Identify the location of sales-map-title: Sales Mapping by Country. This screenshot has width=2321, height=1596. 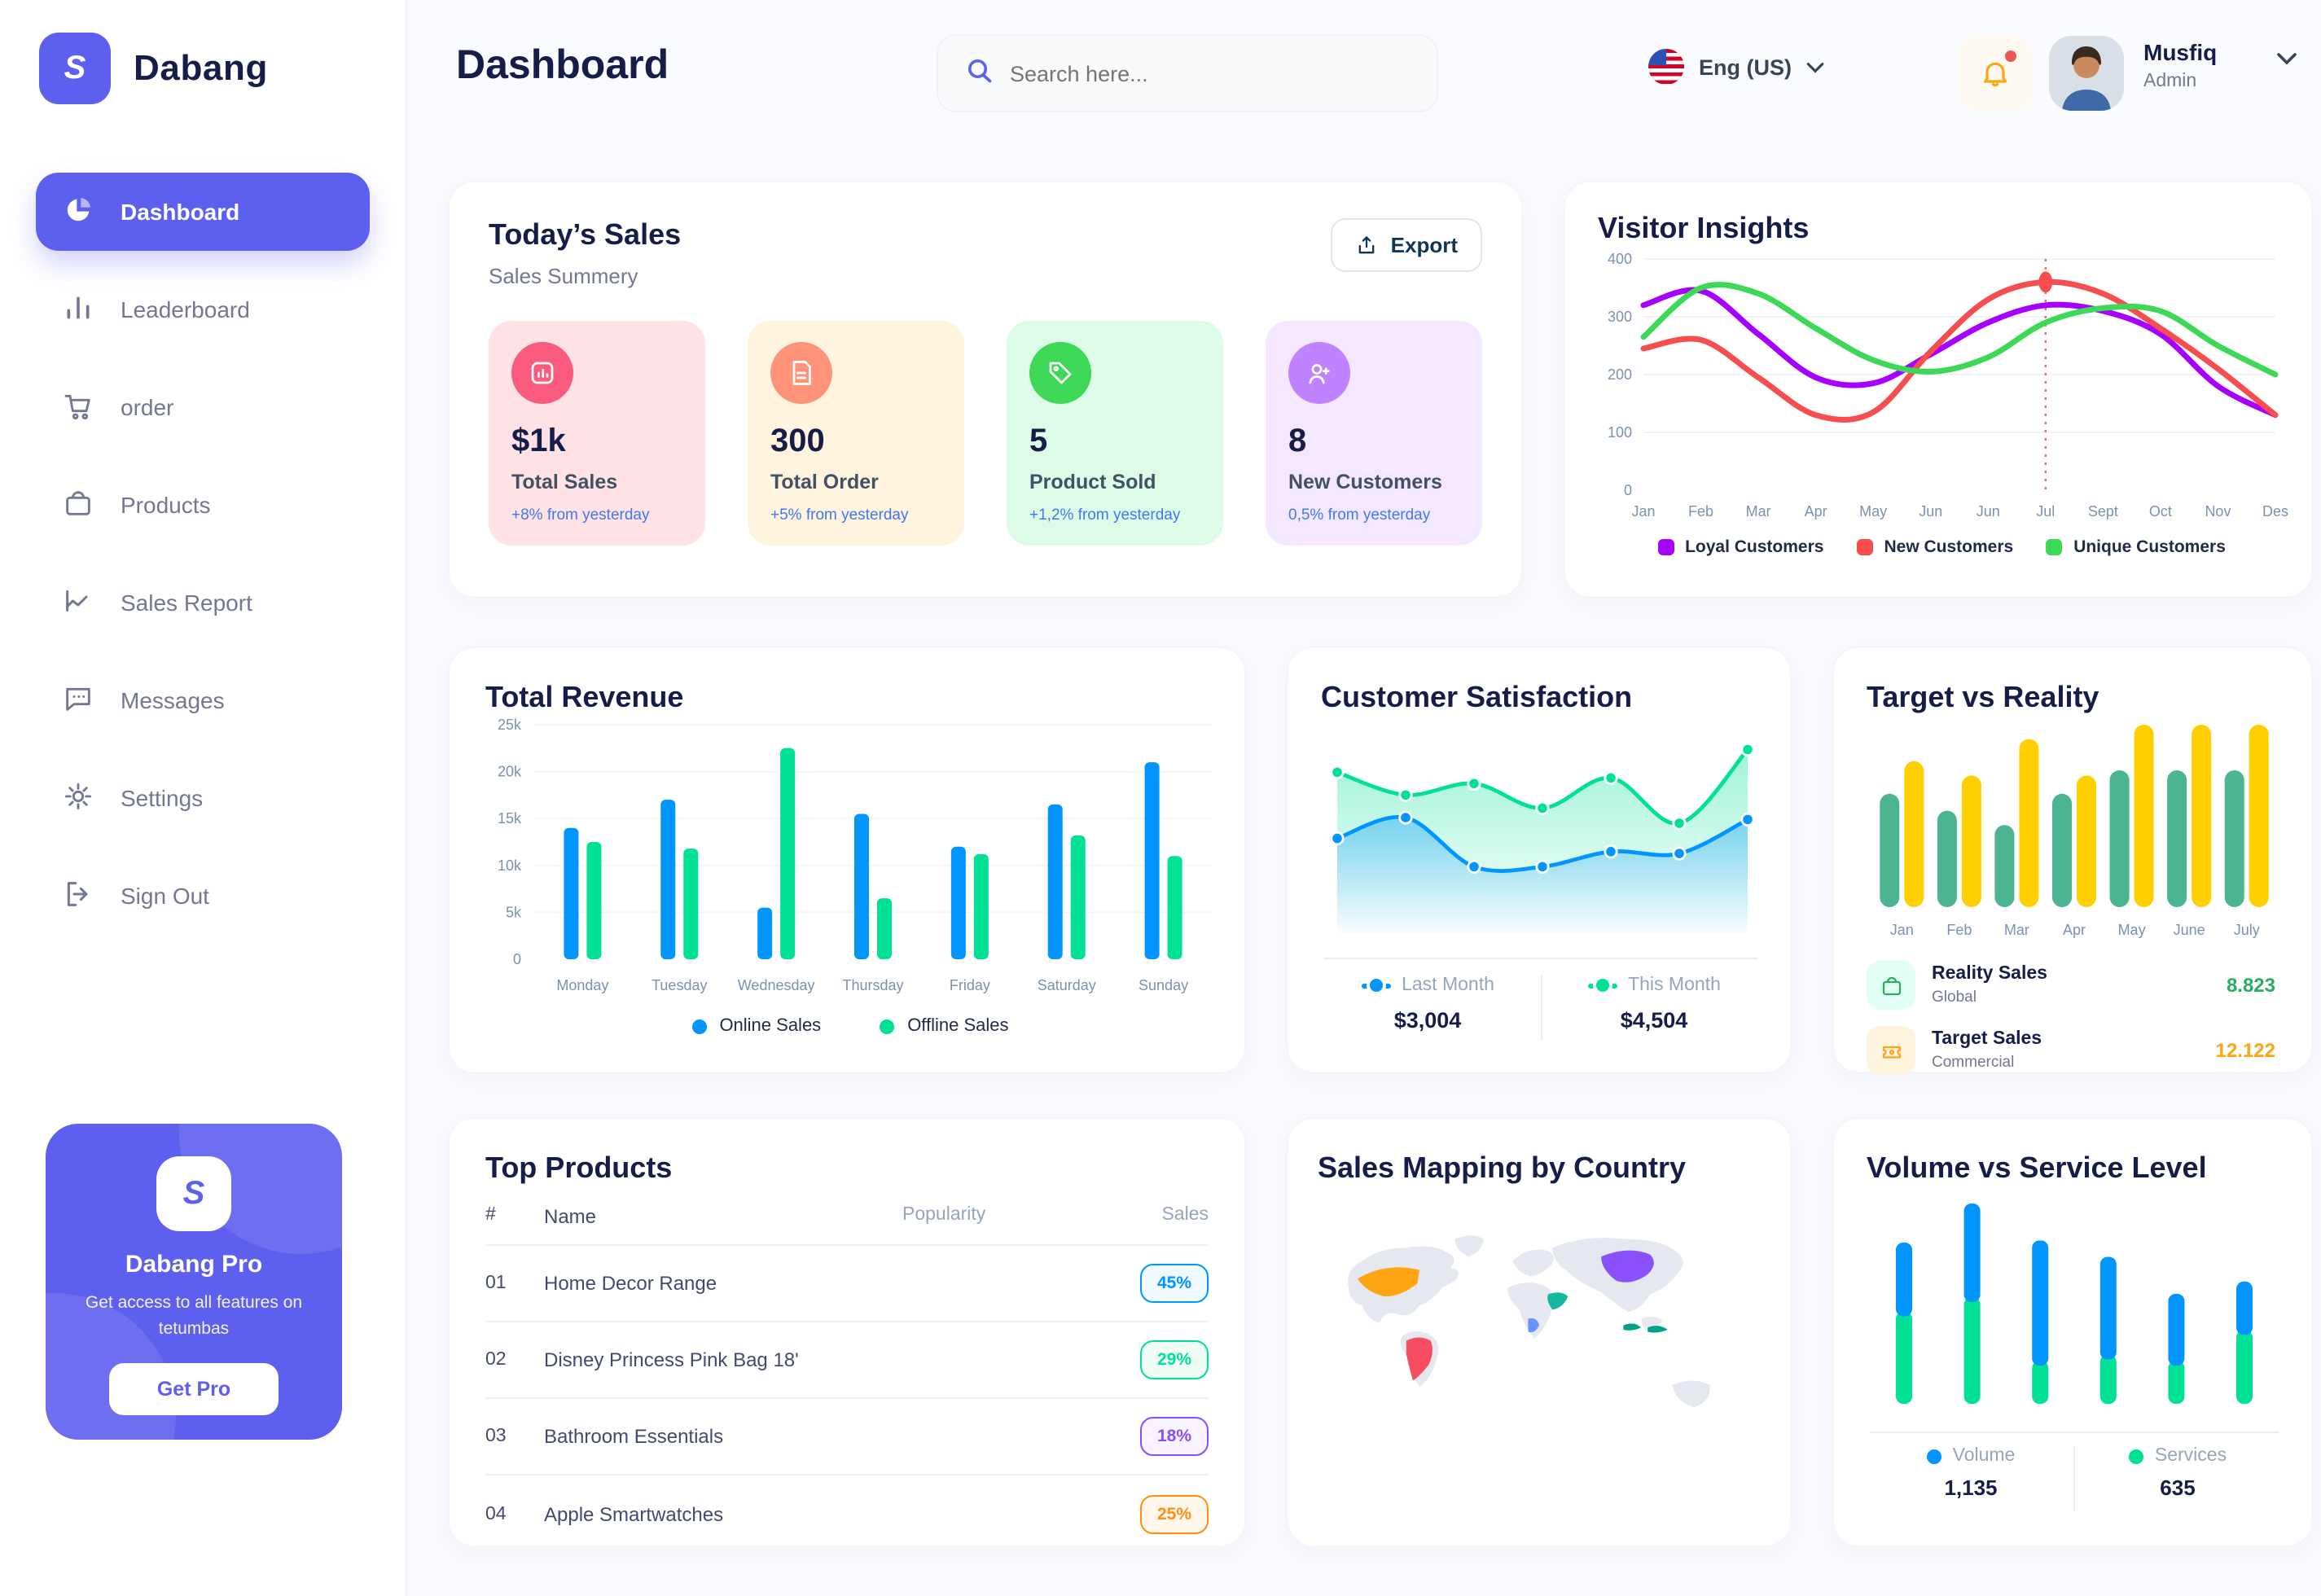
(1502, 1167).